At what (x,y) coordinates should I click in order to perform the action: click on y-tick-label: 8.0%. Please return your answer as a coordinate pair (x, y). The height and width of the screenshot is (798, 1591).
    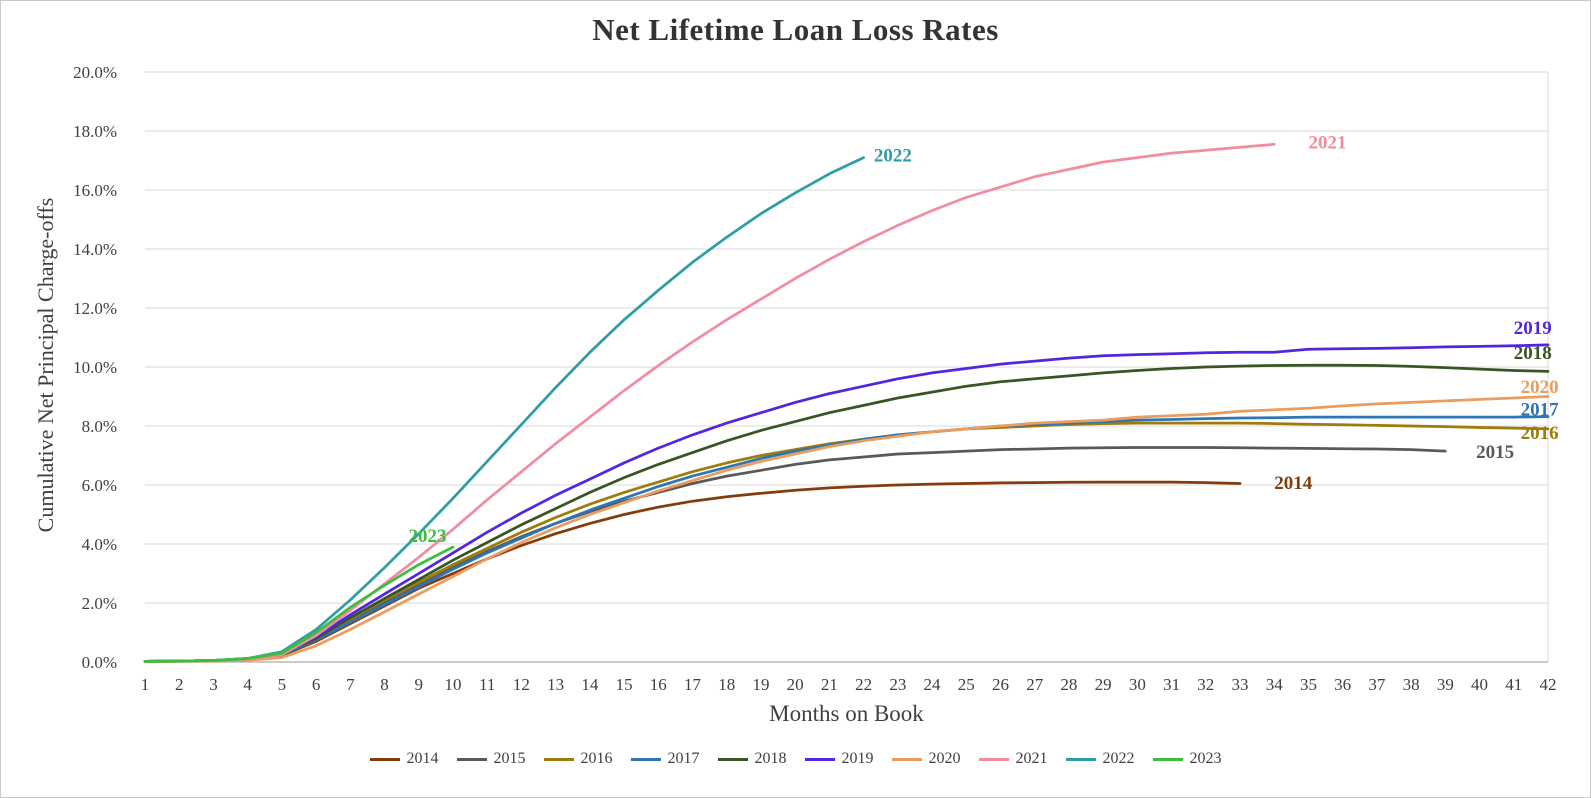
    Looking at the image, I should click on (99, 426).